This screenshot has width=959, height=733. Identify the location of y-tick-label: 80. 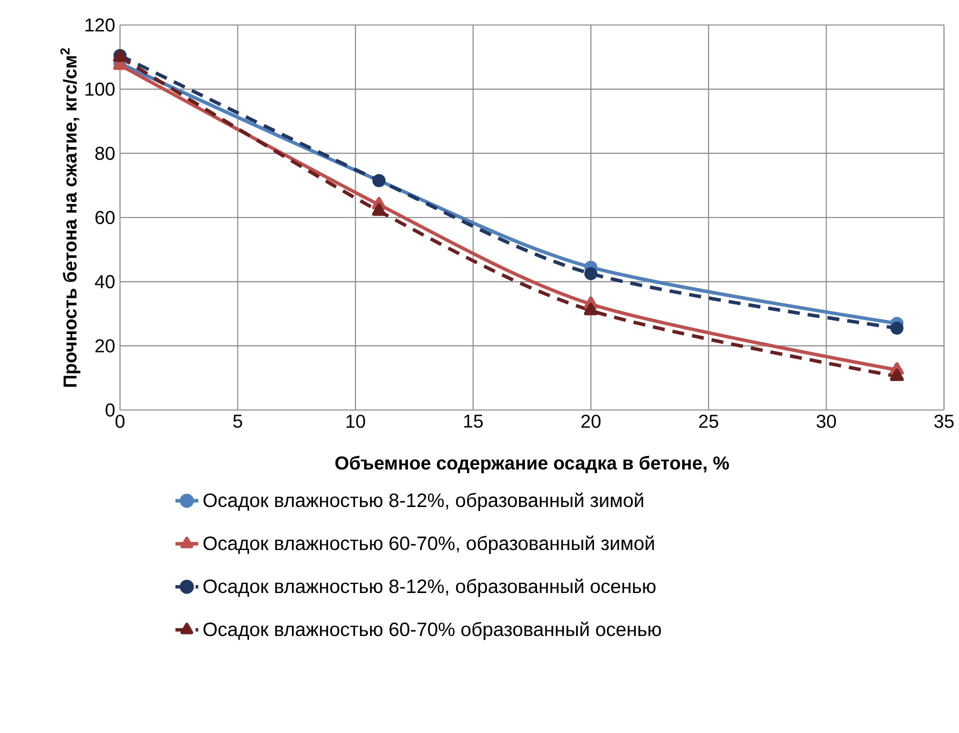
(105, 153).